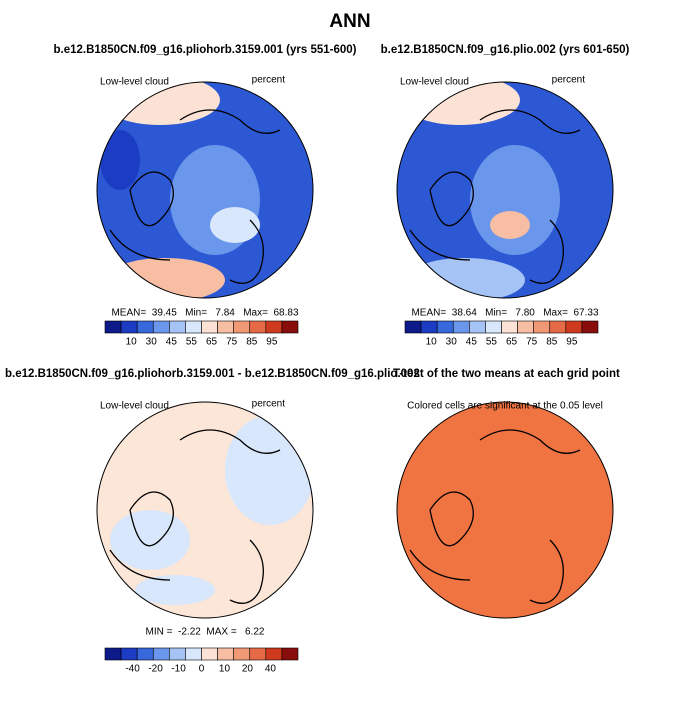 The width and height of the screenshot is (691, 706). Describe the element at coordinates (132, 669) in the screenshot. I see `colorbar-label: -40` at that location.